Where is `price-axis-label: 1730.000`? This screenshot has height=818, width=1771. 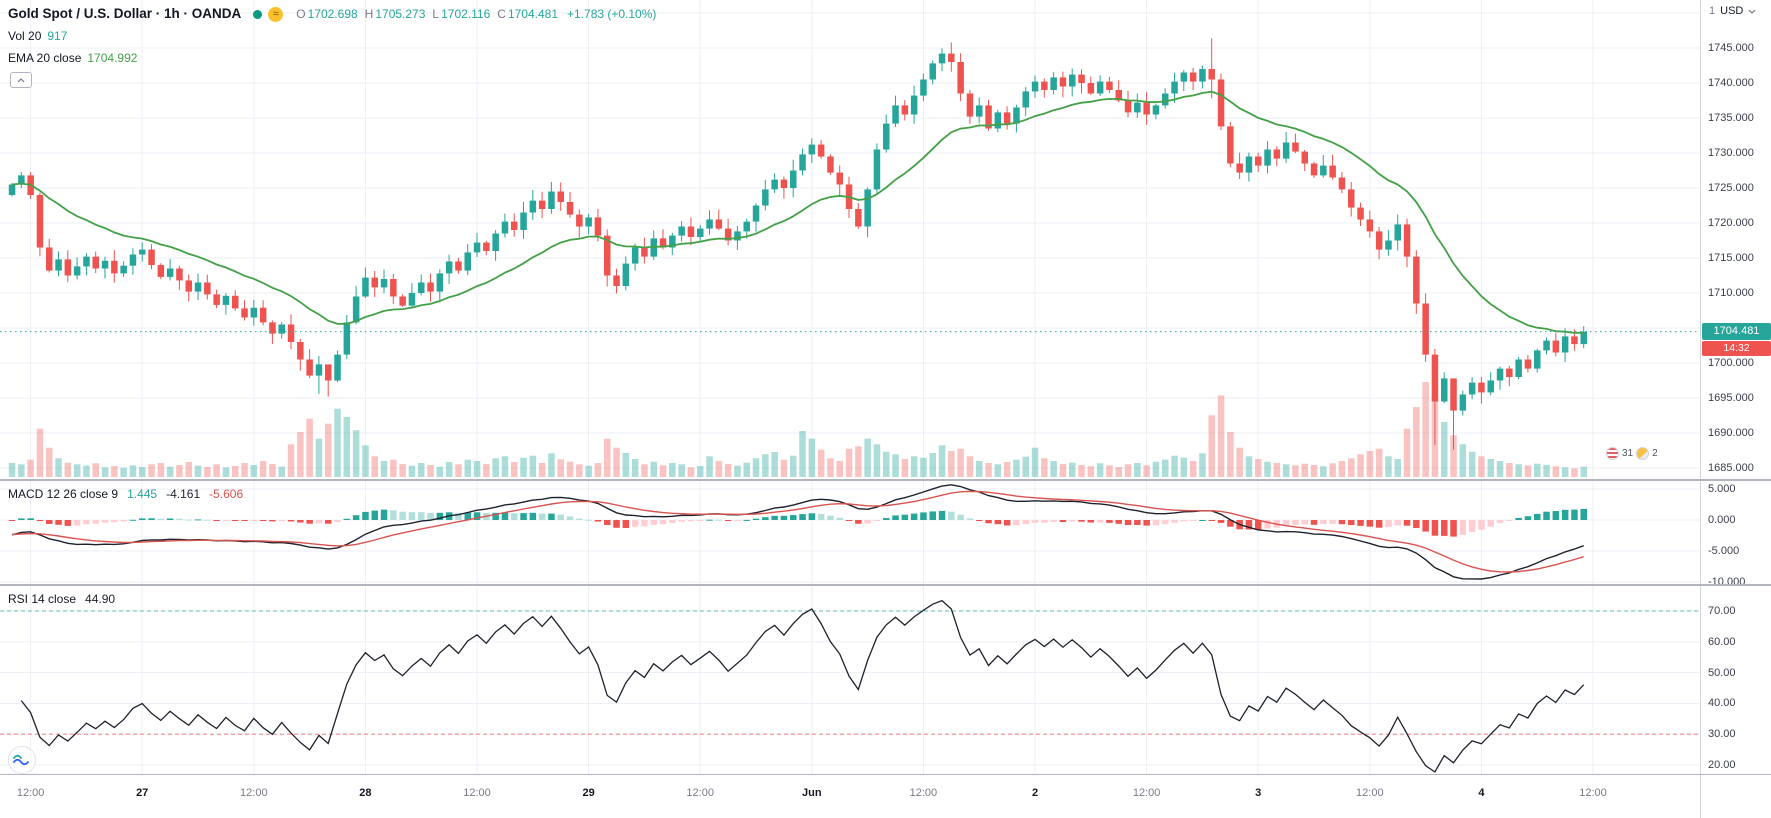 price-axis-label: 1730.000 is located at coordinates (1731, 153).